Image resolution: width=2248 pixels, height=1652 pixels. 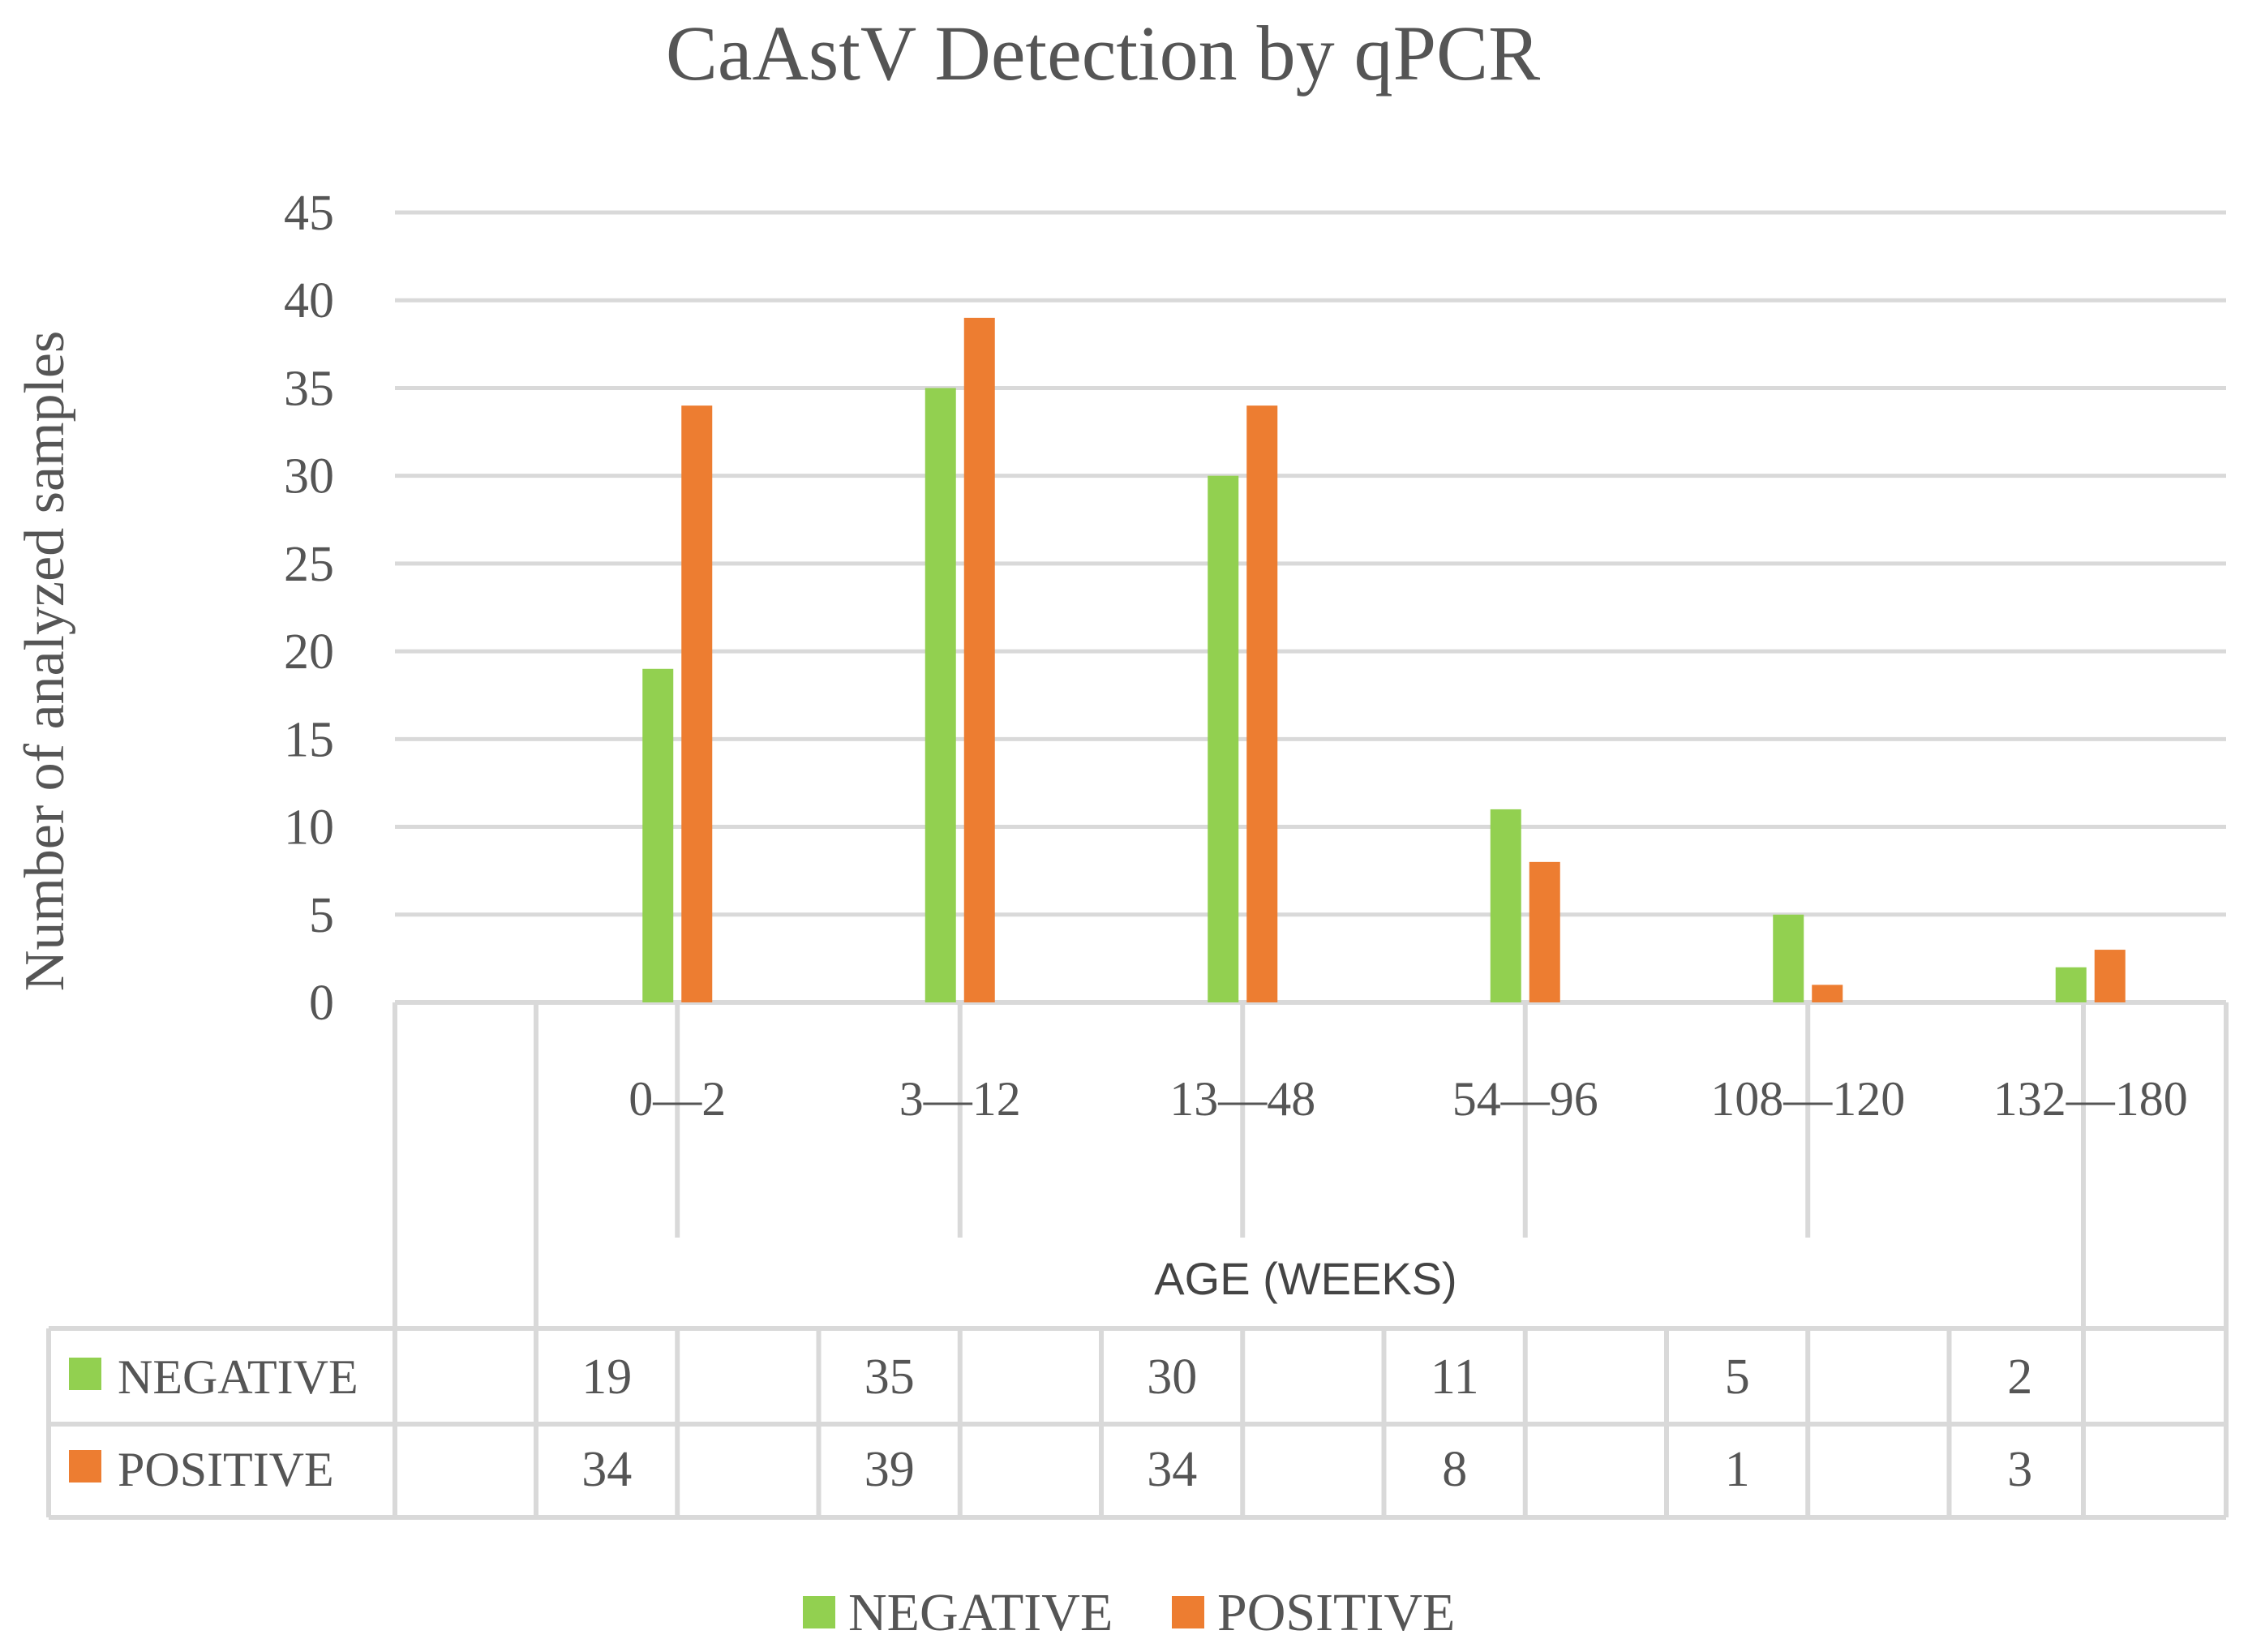 What do you see at coordinates (819, 1612) in the screenshot?
I see `legend-key-negative` at bounding box center [819, 1612].